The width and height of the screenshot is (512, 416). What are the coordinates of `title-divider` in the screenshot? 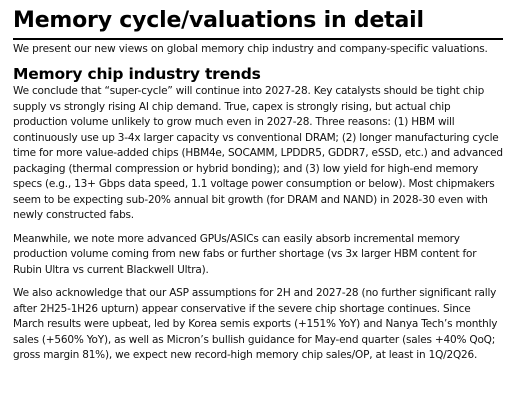 It's located at (258, 39).